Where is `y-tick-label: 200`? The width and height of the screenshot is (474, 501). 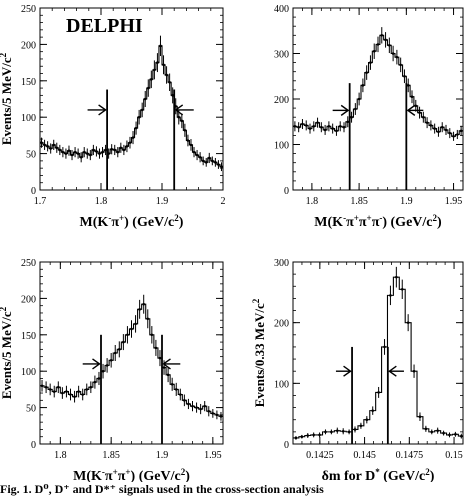 y-tick-label: 200 is located at coordinates (281, 100).